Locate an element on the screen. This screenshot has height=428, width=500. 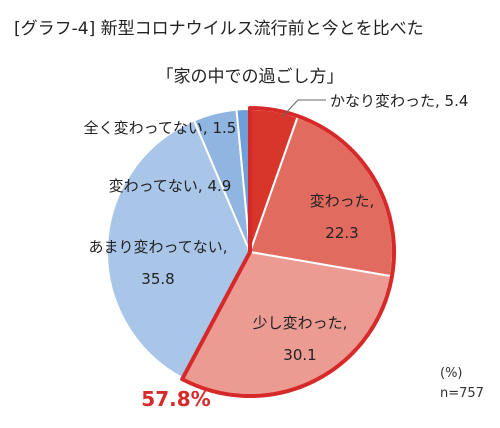
chart-title-line2: 「家の中での過ごし方」 is located at coordinates (250, 77).